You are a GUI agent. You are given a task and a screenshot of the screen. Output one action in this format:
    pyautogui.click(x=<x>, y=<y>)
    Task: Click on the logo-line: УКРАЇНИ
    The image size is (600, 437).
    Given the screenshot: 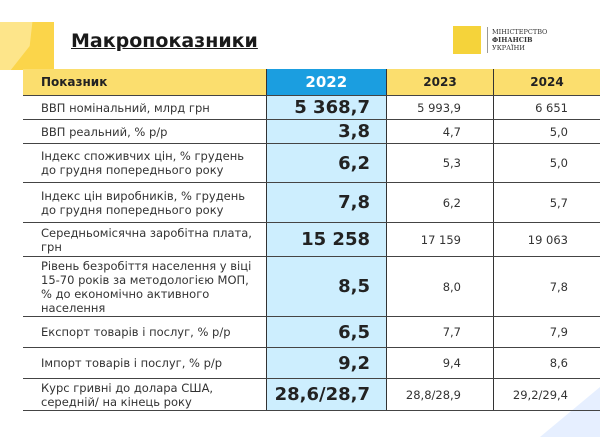 What is the action you would take?
    pyautogui.click(x=508, y=48)
    